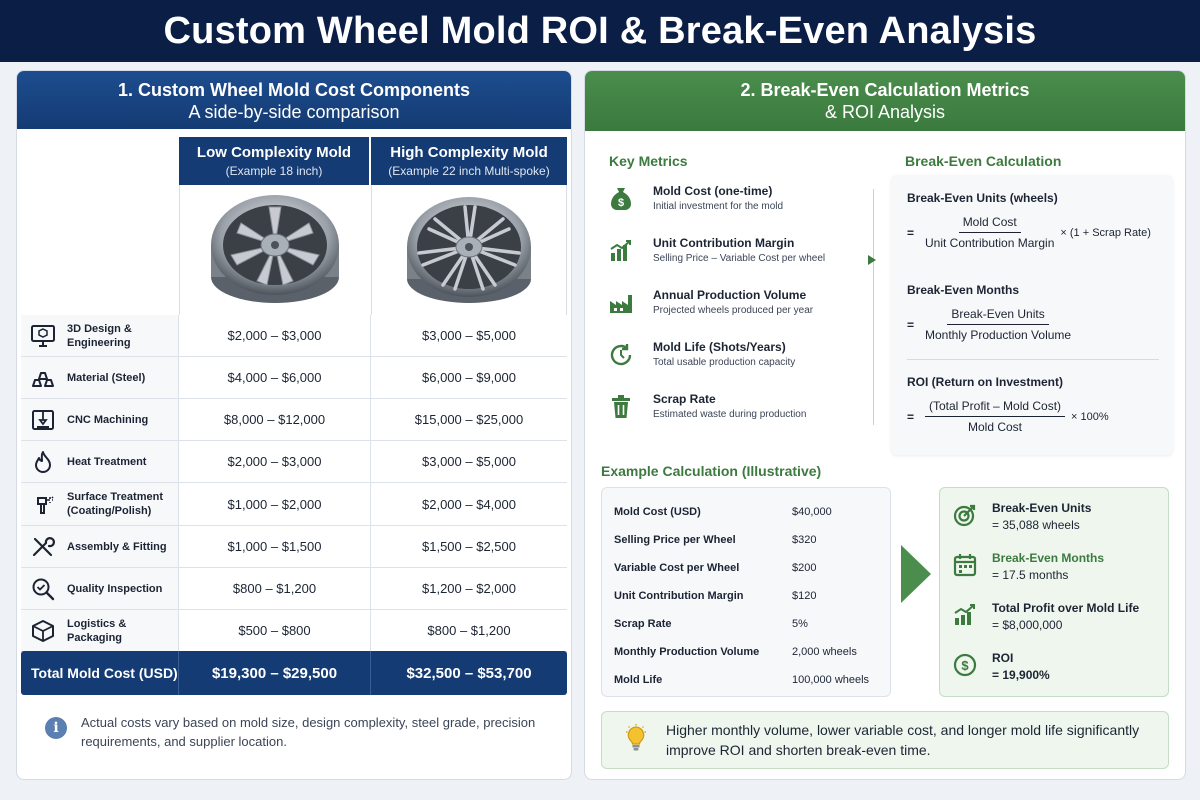  What do you see at coordinates (684, 399) in the screenshot?
I see `metric-title: Scrap Rate` at bounding box center [684, 399].